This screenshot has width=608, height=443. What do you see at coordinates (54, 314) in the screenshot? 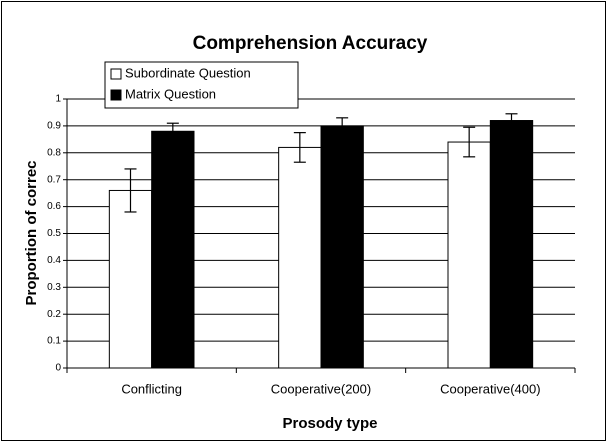
I see `y-tick-label: 0.2` at bounding box center [54, 314].